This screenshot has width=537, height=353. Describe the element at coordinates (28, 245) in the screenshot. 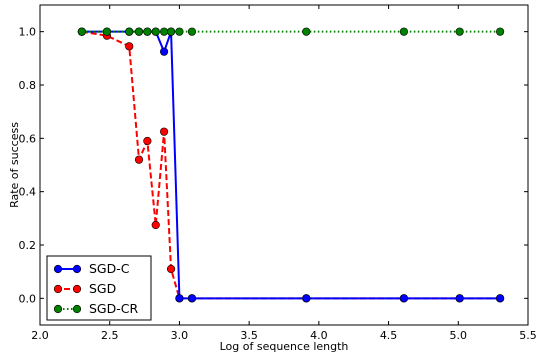

I see `y-tick-label: 0.2` at that location.